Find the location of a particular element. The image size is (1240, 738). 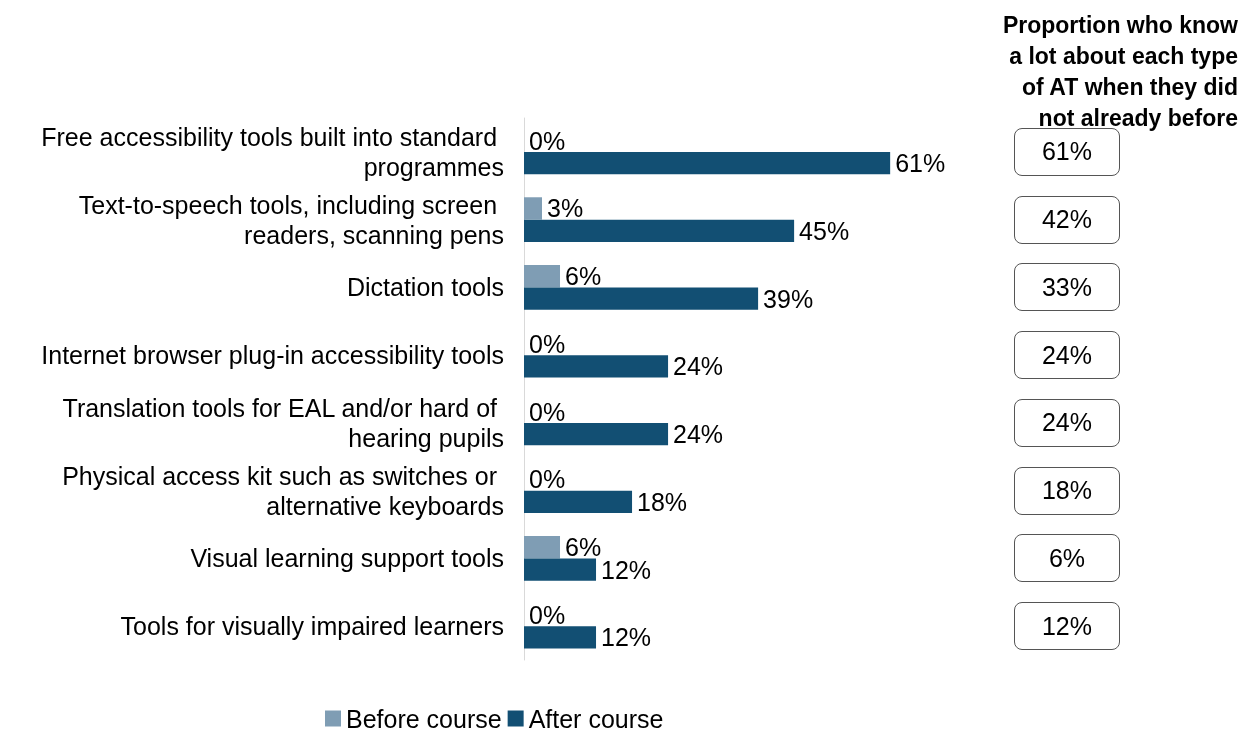

y-tick-label: Visual learning support tools is located at coordinates (347, 558).